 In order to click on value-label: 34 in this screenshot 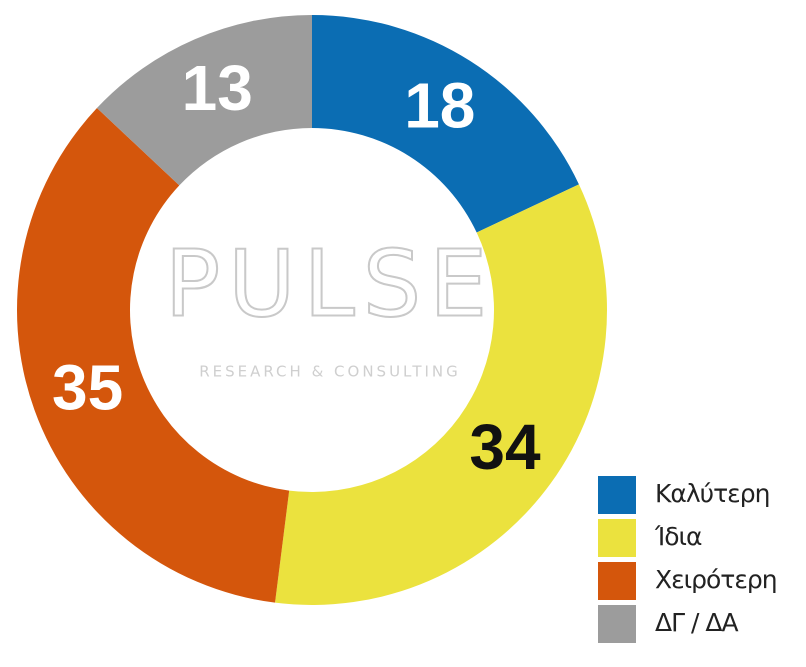, I will do `click(505, 447)`.